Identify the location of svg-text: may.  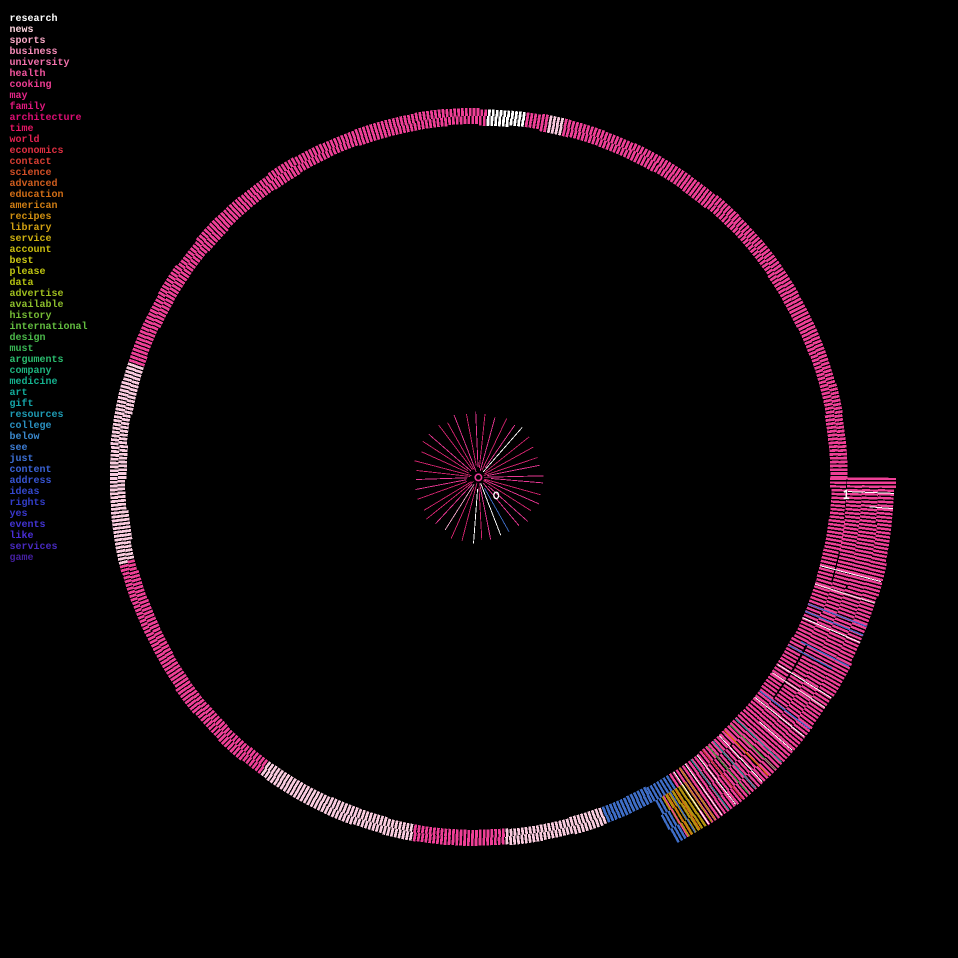
(19, 96).